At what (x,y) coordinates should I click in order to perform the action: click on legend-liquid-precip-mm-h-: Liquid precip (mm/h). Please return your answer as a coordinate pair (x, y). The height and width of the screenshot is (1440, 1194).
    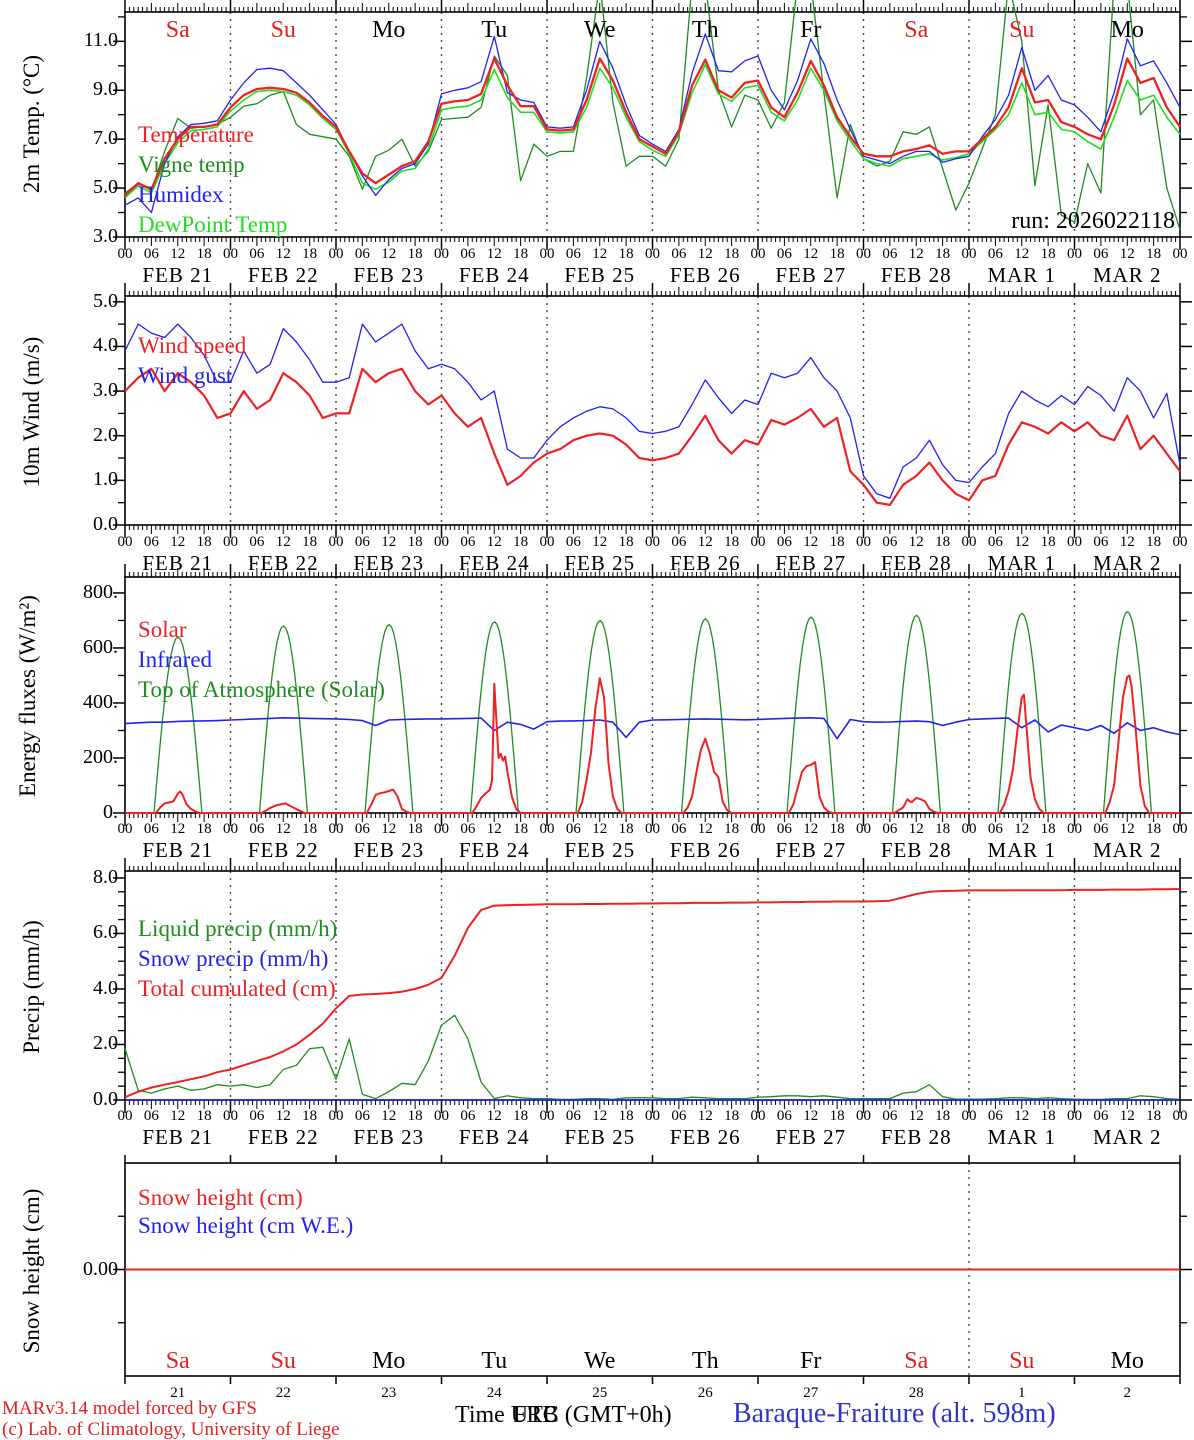
    Looking at the image, I should click on (238, 928).